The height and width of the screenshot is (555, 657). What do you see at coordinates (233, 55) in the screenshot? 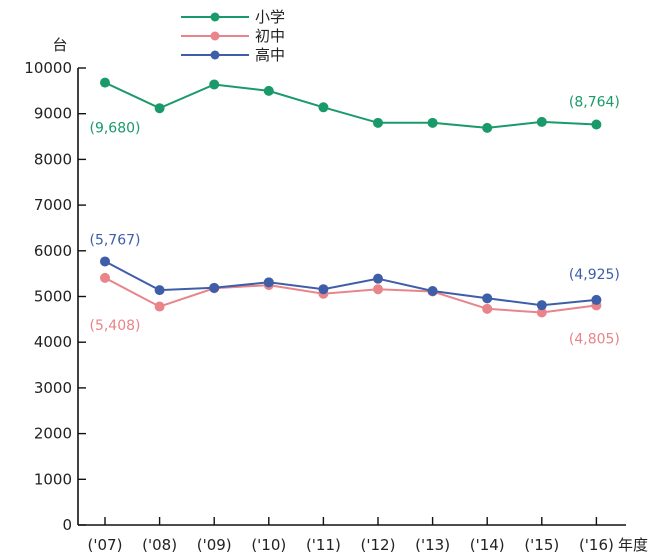
I see `legend-item: 高中` at bounding box center [233, 55].